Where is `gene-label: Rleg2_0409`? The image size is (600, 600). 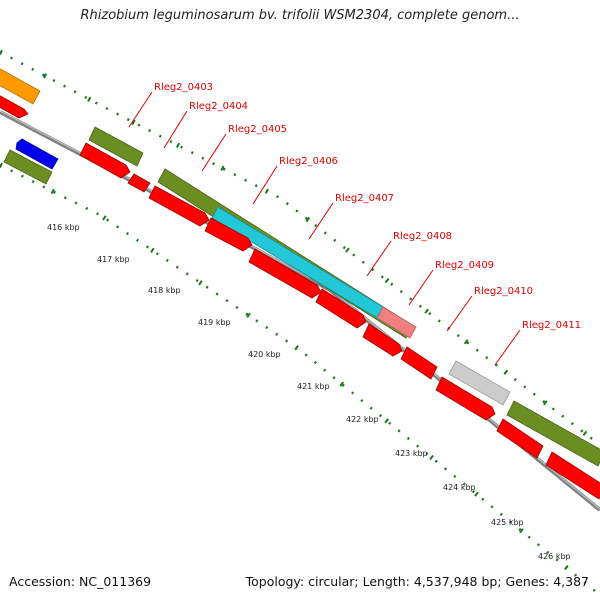 gene-label: Rleg2_0409 is located at coordinates (464, 265).